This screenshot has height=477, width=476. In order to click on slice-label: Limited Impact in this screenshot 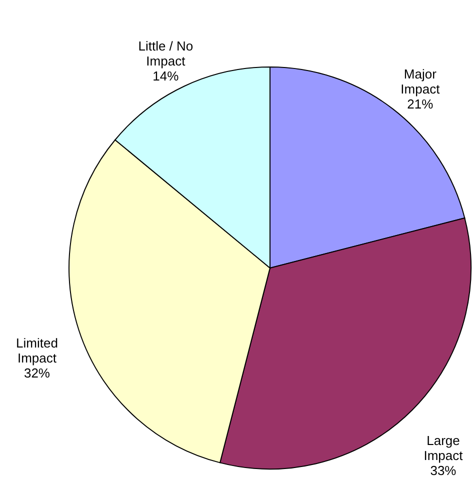, I will do `click(37, 351)`.